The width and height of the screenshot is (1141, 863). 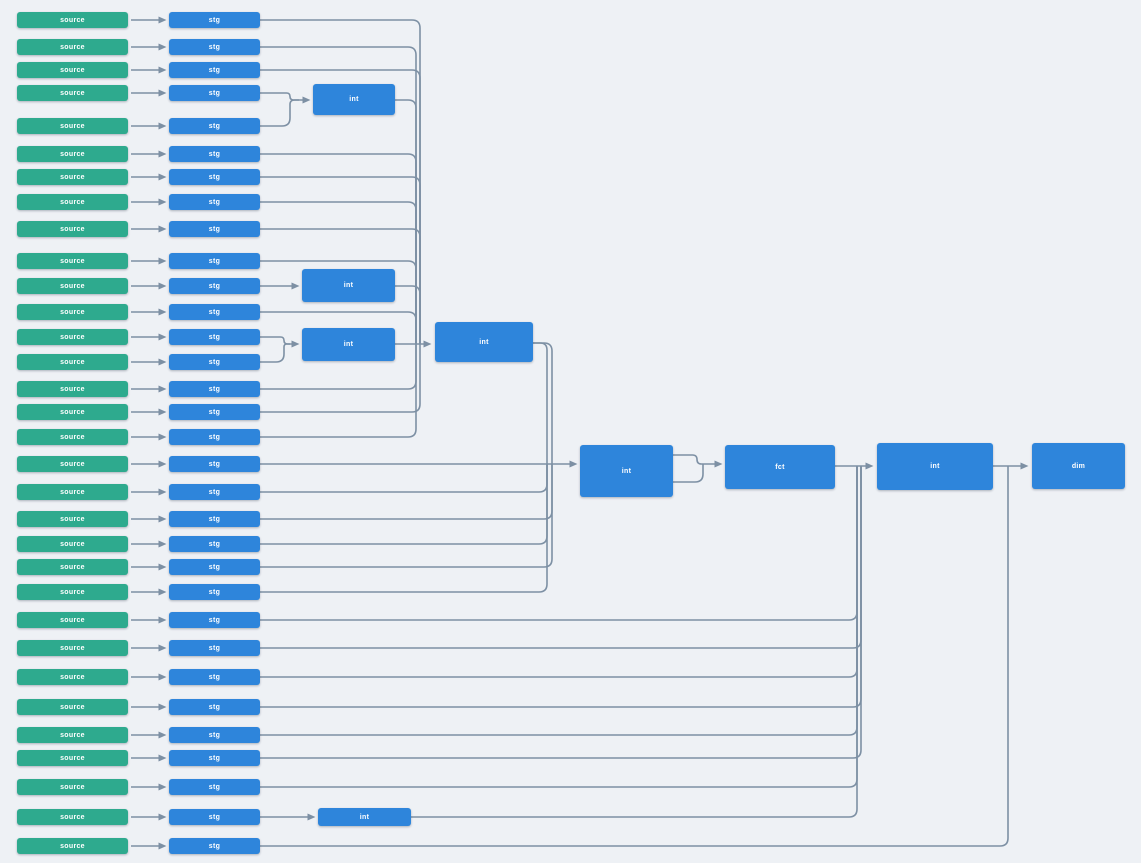 What do you see at coordinates (484, 342) in the screenshot?
I see `int-d-node: int` at bounding box center [484, 342].